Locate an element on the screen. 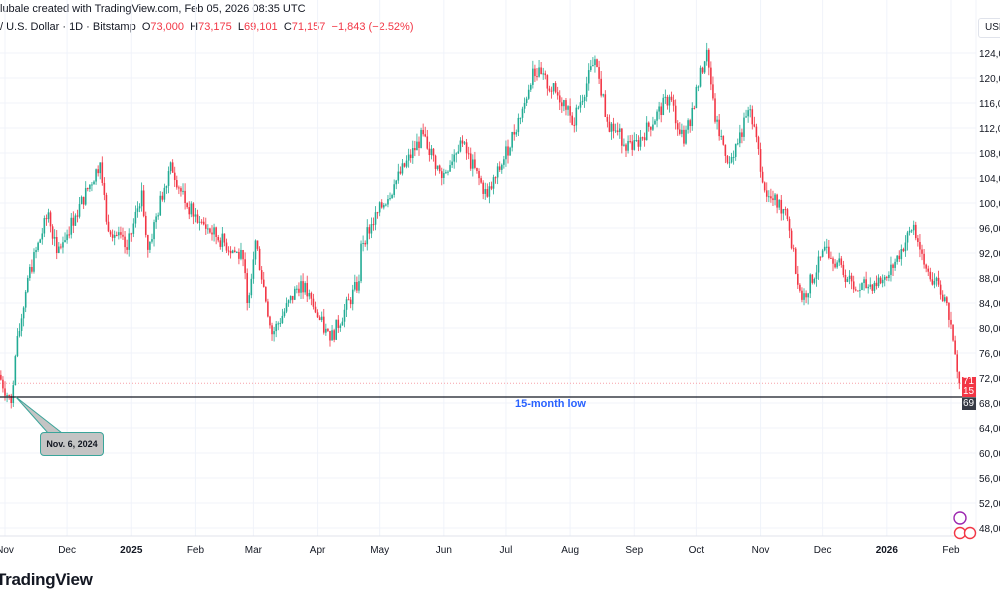 The image size is (1000, 600). x-tick-label: Nov is located at coordinates (7, 550).